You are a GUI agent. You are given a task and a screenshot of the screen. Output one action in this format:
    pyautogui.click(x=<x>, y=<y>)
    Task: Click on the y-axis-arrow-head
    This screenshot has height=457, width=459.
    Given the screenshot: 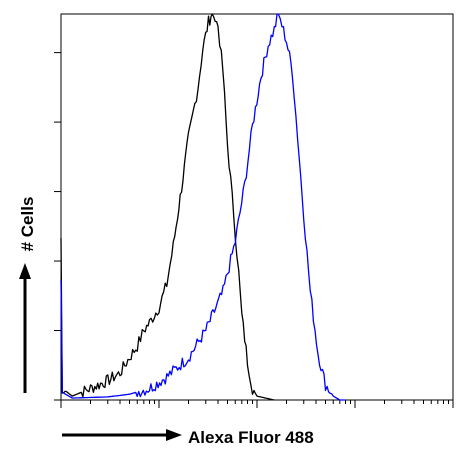 What is the action you would take?
    pyautogui.click(x=25, y=271)
    